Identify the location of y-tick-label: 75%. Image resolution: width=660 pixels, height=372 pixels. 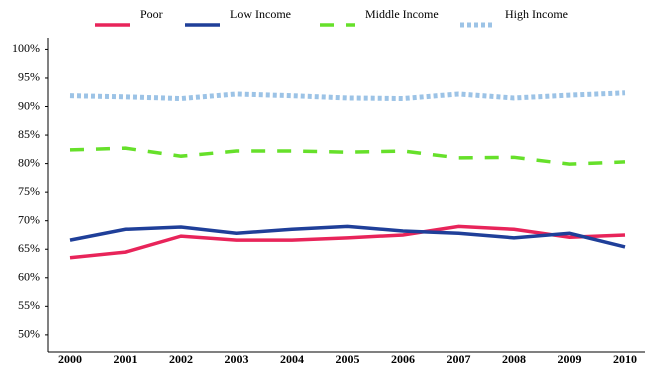
(29, 191).